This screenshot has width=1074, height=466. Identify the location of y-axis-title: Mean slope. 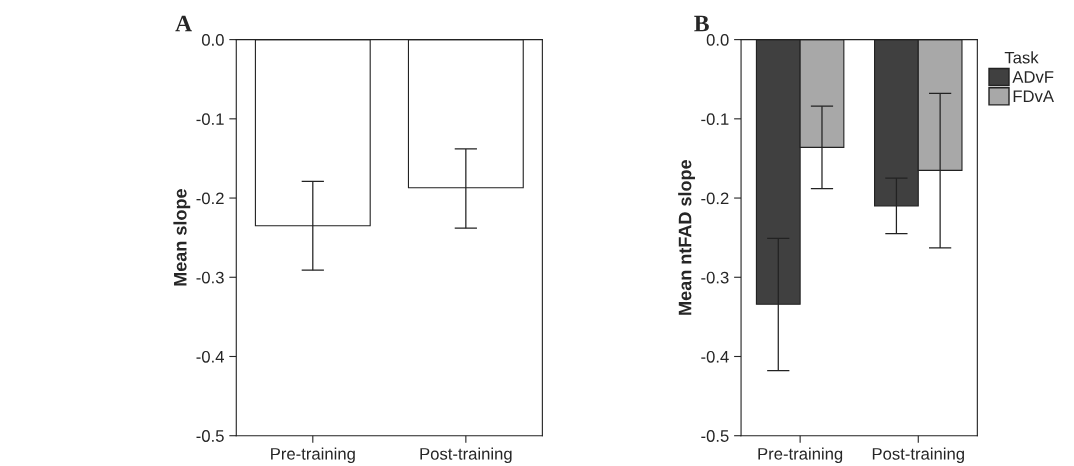
(182, 237).